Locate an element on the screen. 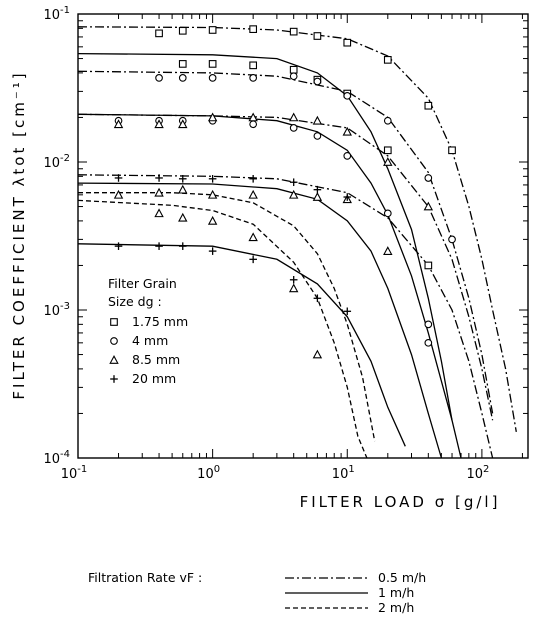  x-axis-title: FILTER LOAD σ [g/l] is located at coordinates (400, 502).